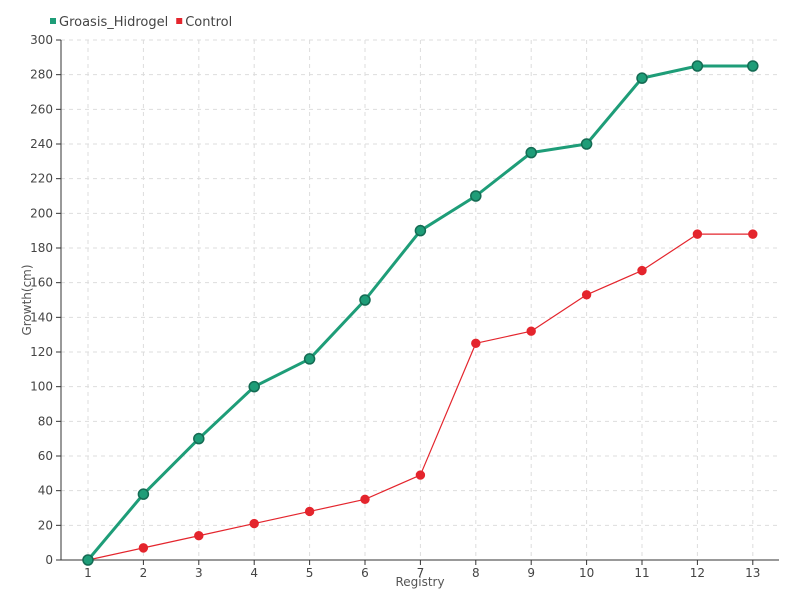 This screenshot has height=600, width=800. Describe the element at coordinates (49, 560) in the screenshot. I see `y-tick-label: 0` at that location.